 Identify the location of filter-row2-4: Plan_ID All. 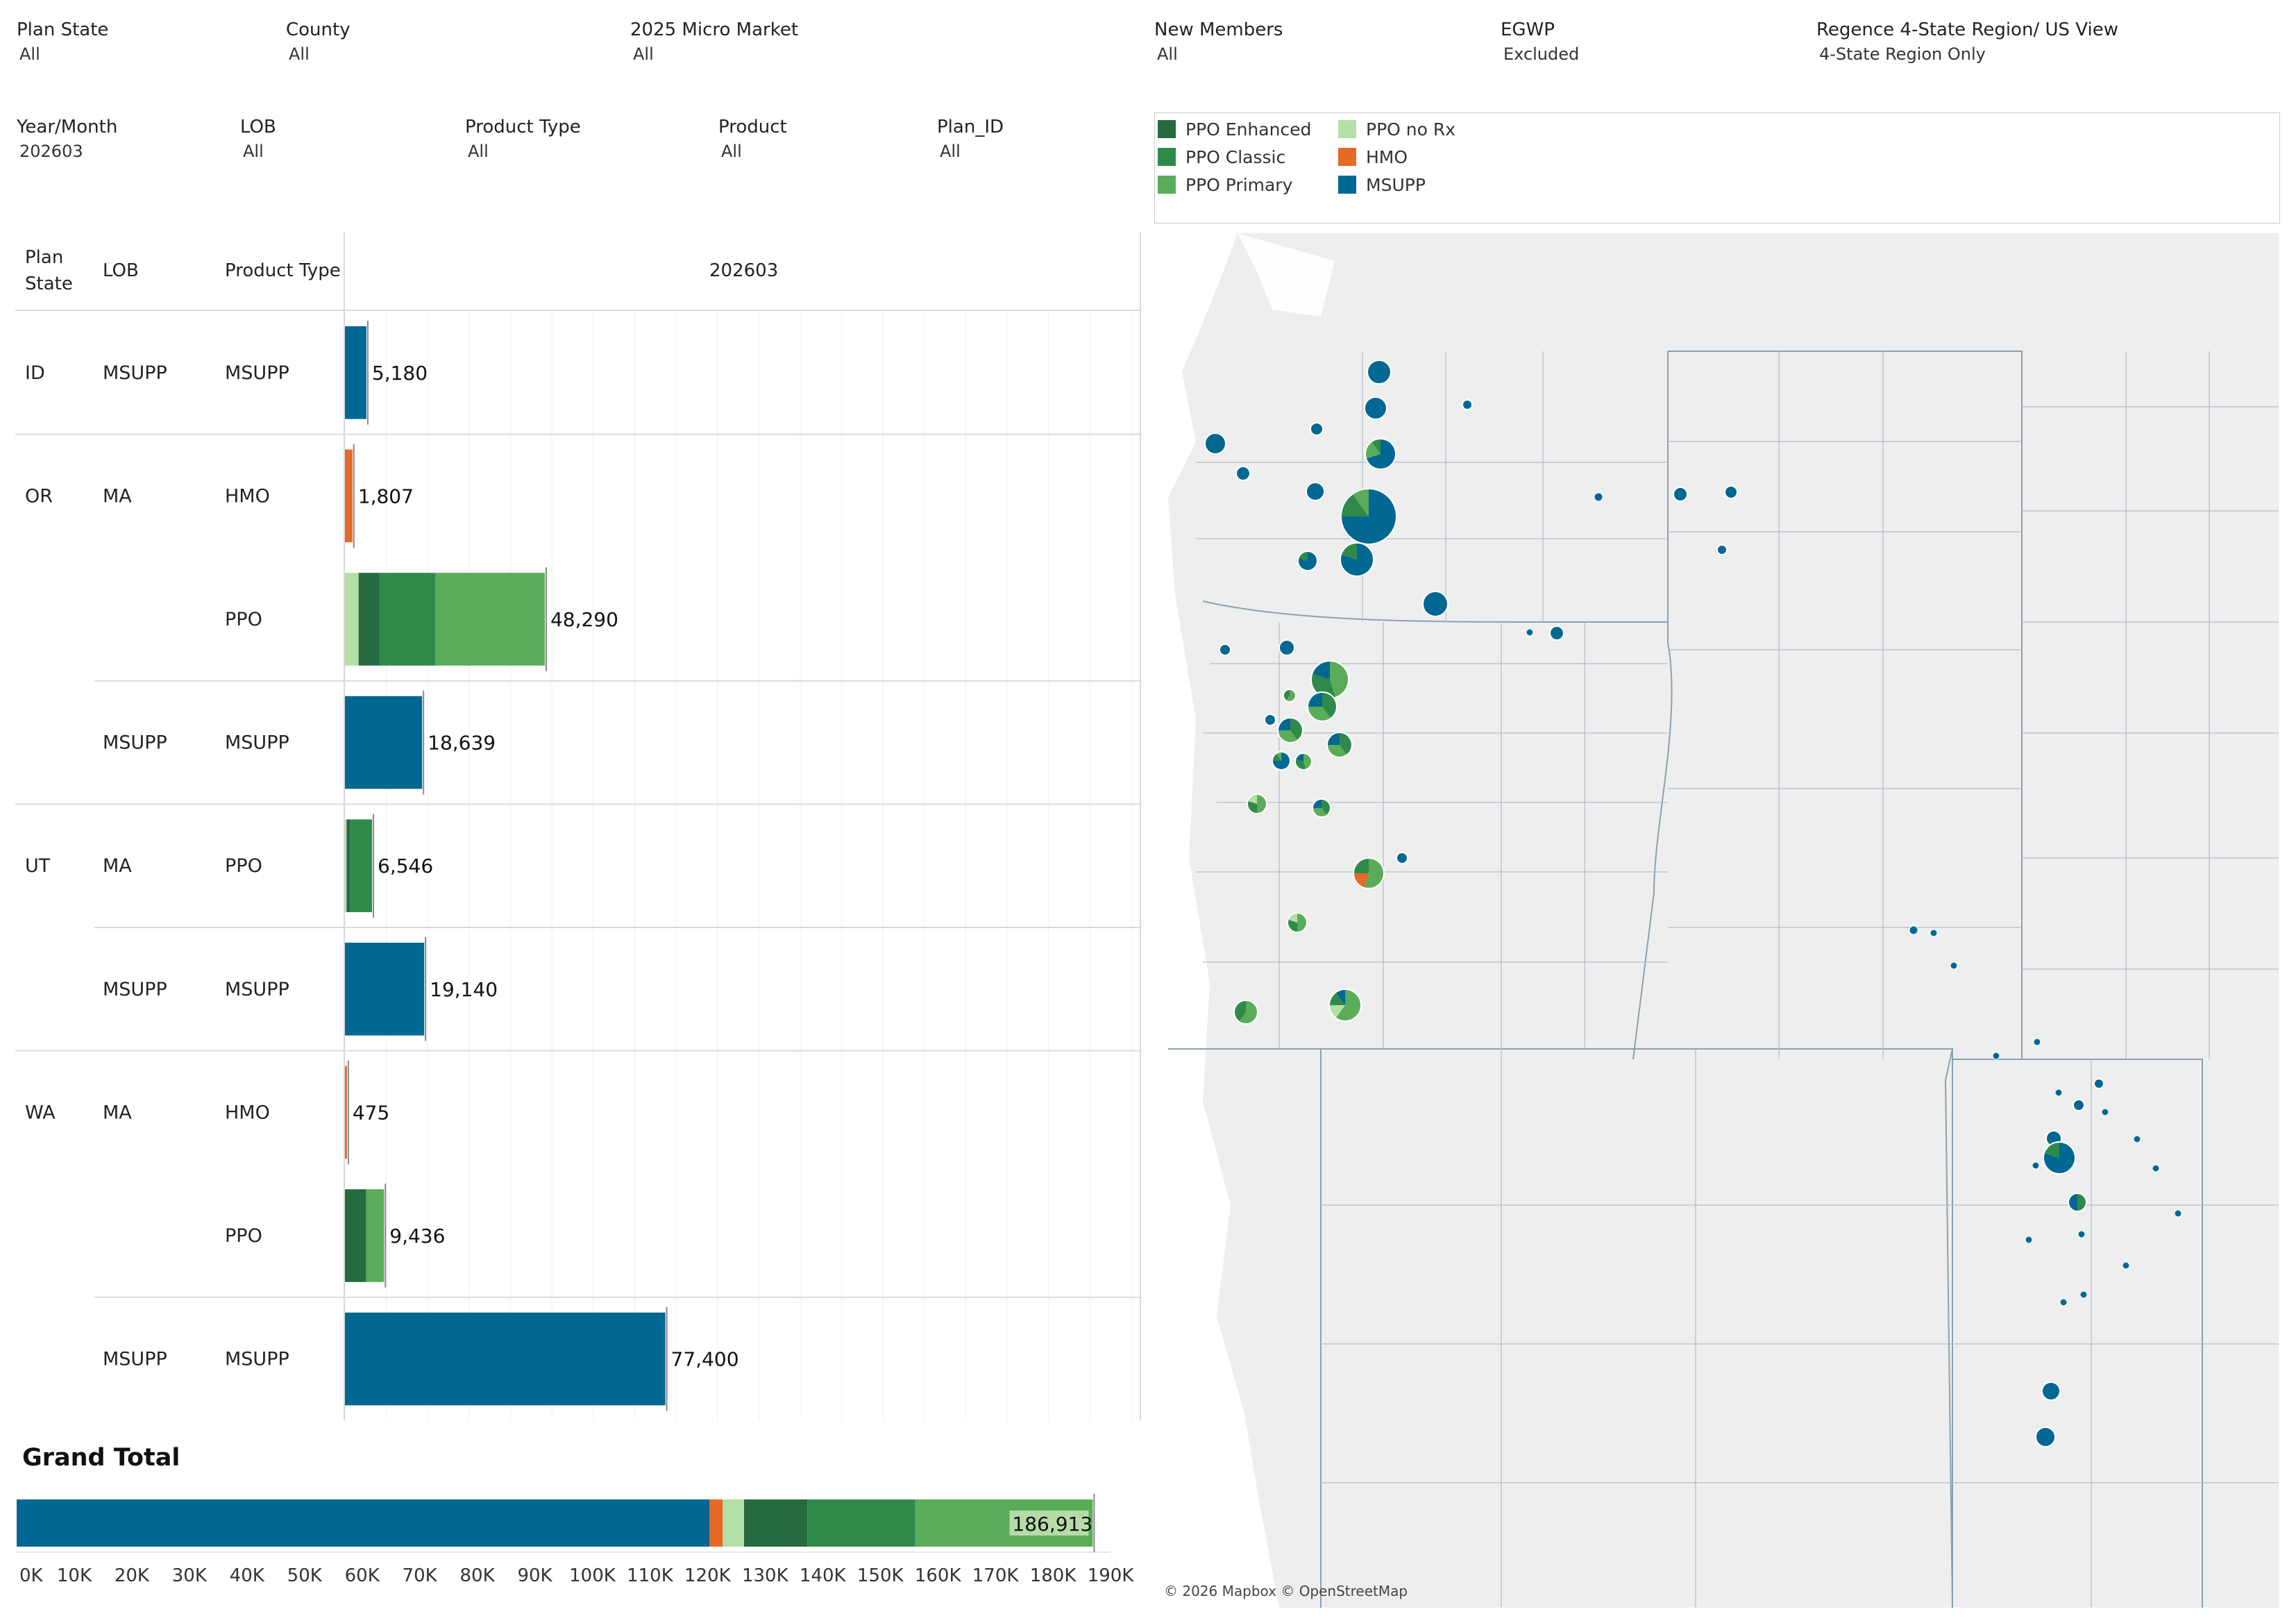
(971, 139).